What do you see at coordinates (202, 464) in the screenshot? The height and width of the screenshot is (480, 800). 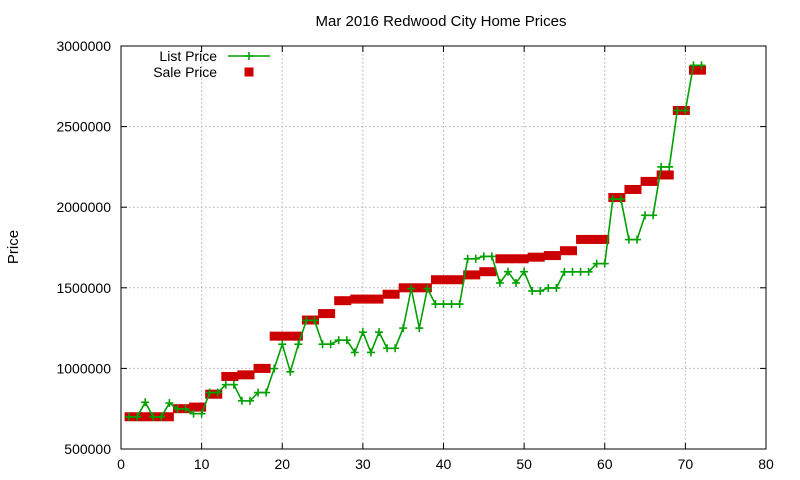 I see `x-tick-label: 10` at bounding box center [202, 464].